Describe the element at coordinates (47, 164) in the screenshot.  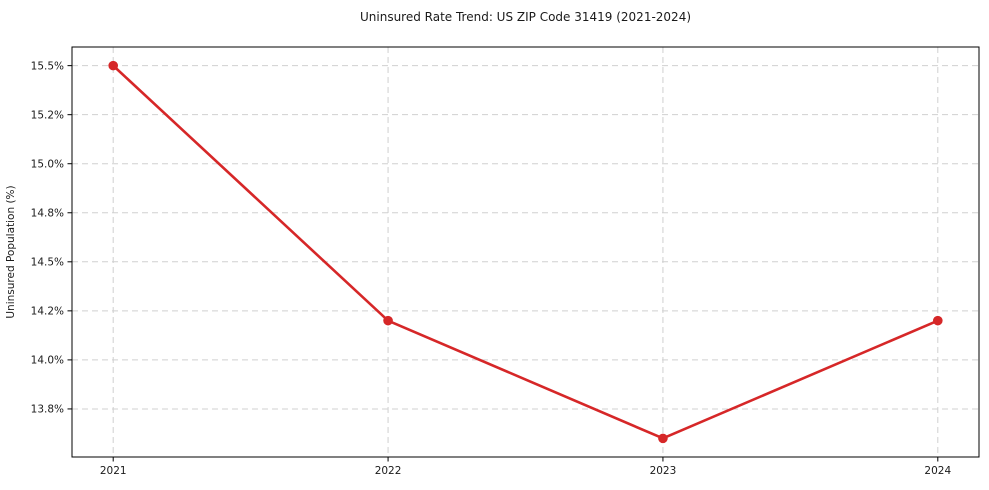
I see `y-tick-label: 15.0%` at that location.